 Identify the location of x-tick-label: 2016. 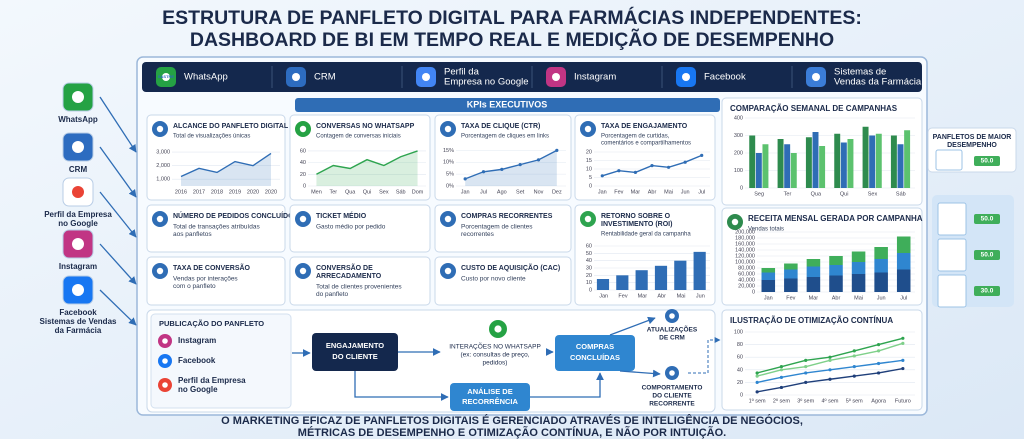
(181, 192).